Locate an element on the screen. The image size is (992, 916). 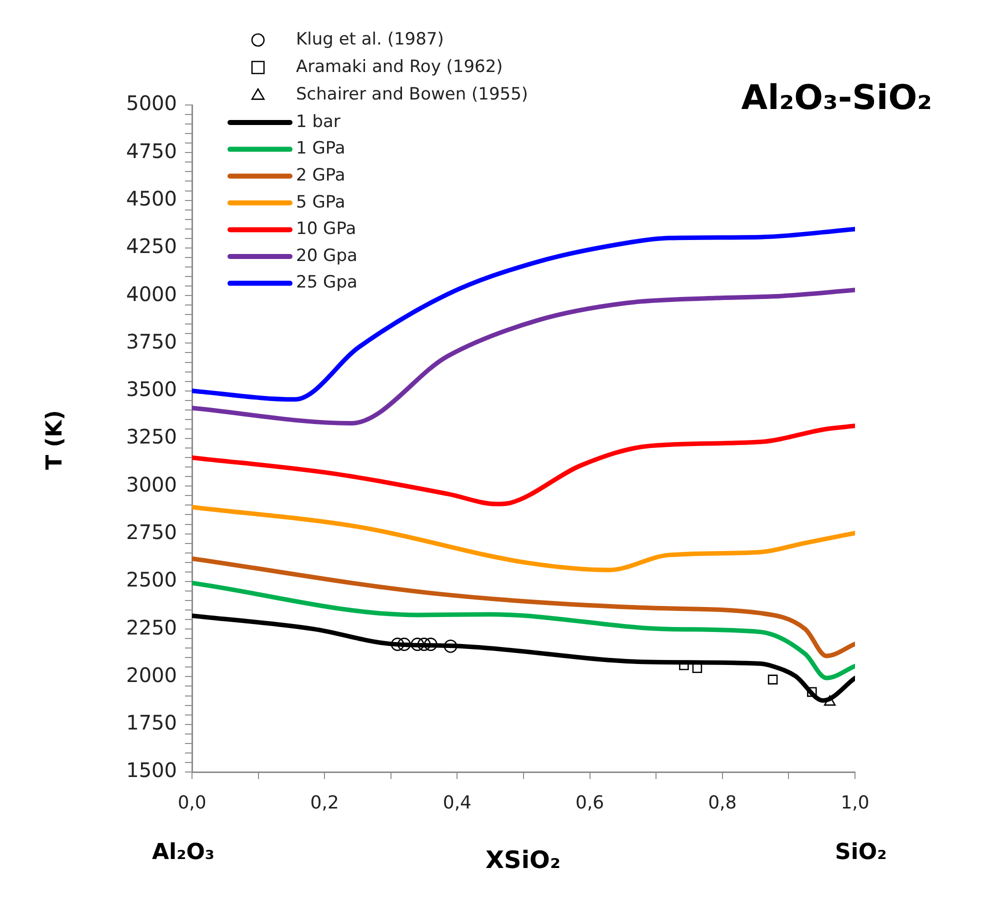
x-tick-label: 0,0 is located at coordinates (192, 803).